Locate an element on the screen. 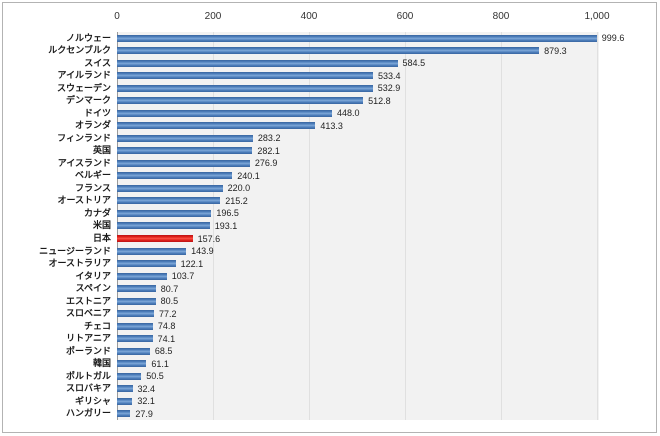 The image size is (660, 436). value-label: 879.3 is located at coordinates (555, 50).